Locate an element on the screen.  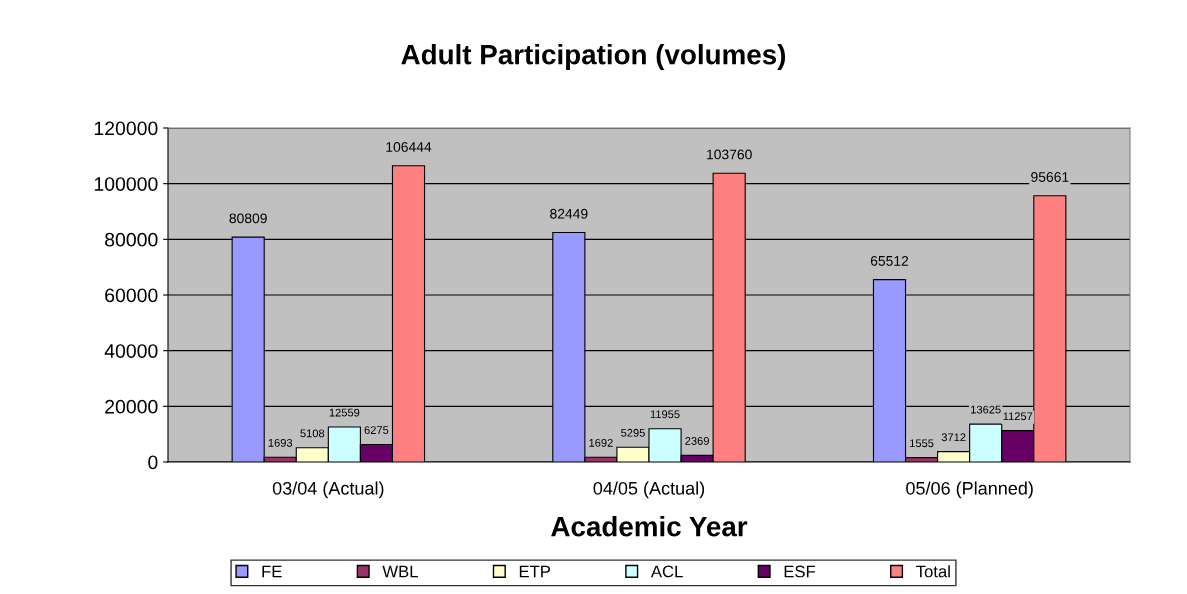
x-tick-label: 03/04 (Actual) is located at coordinates (328, 490).